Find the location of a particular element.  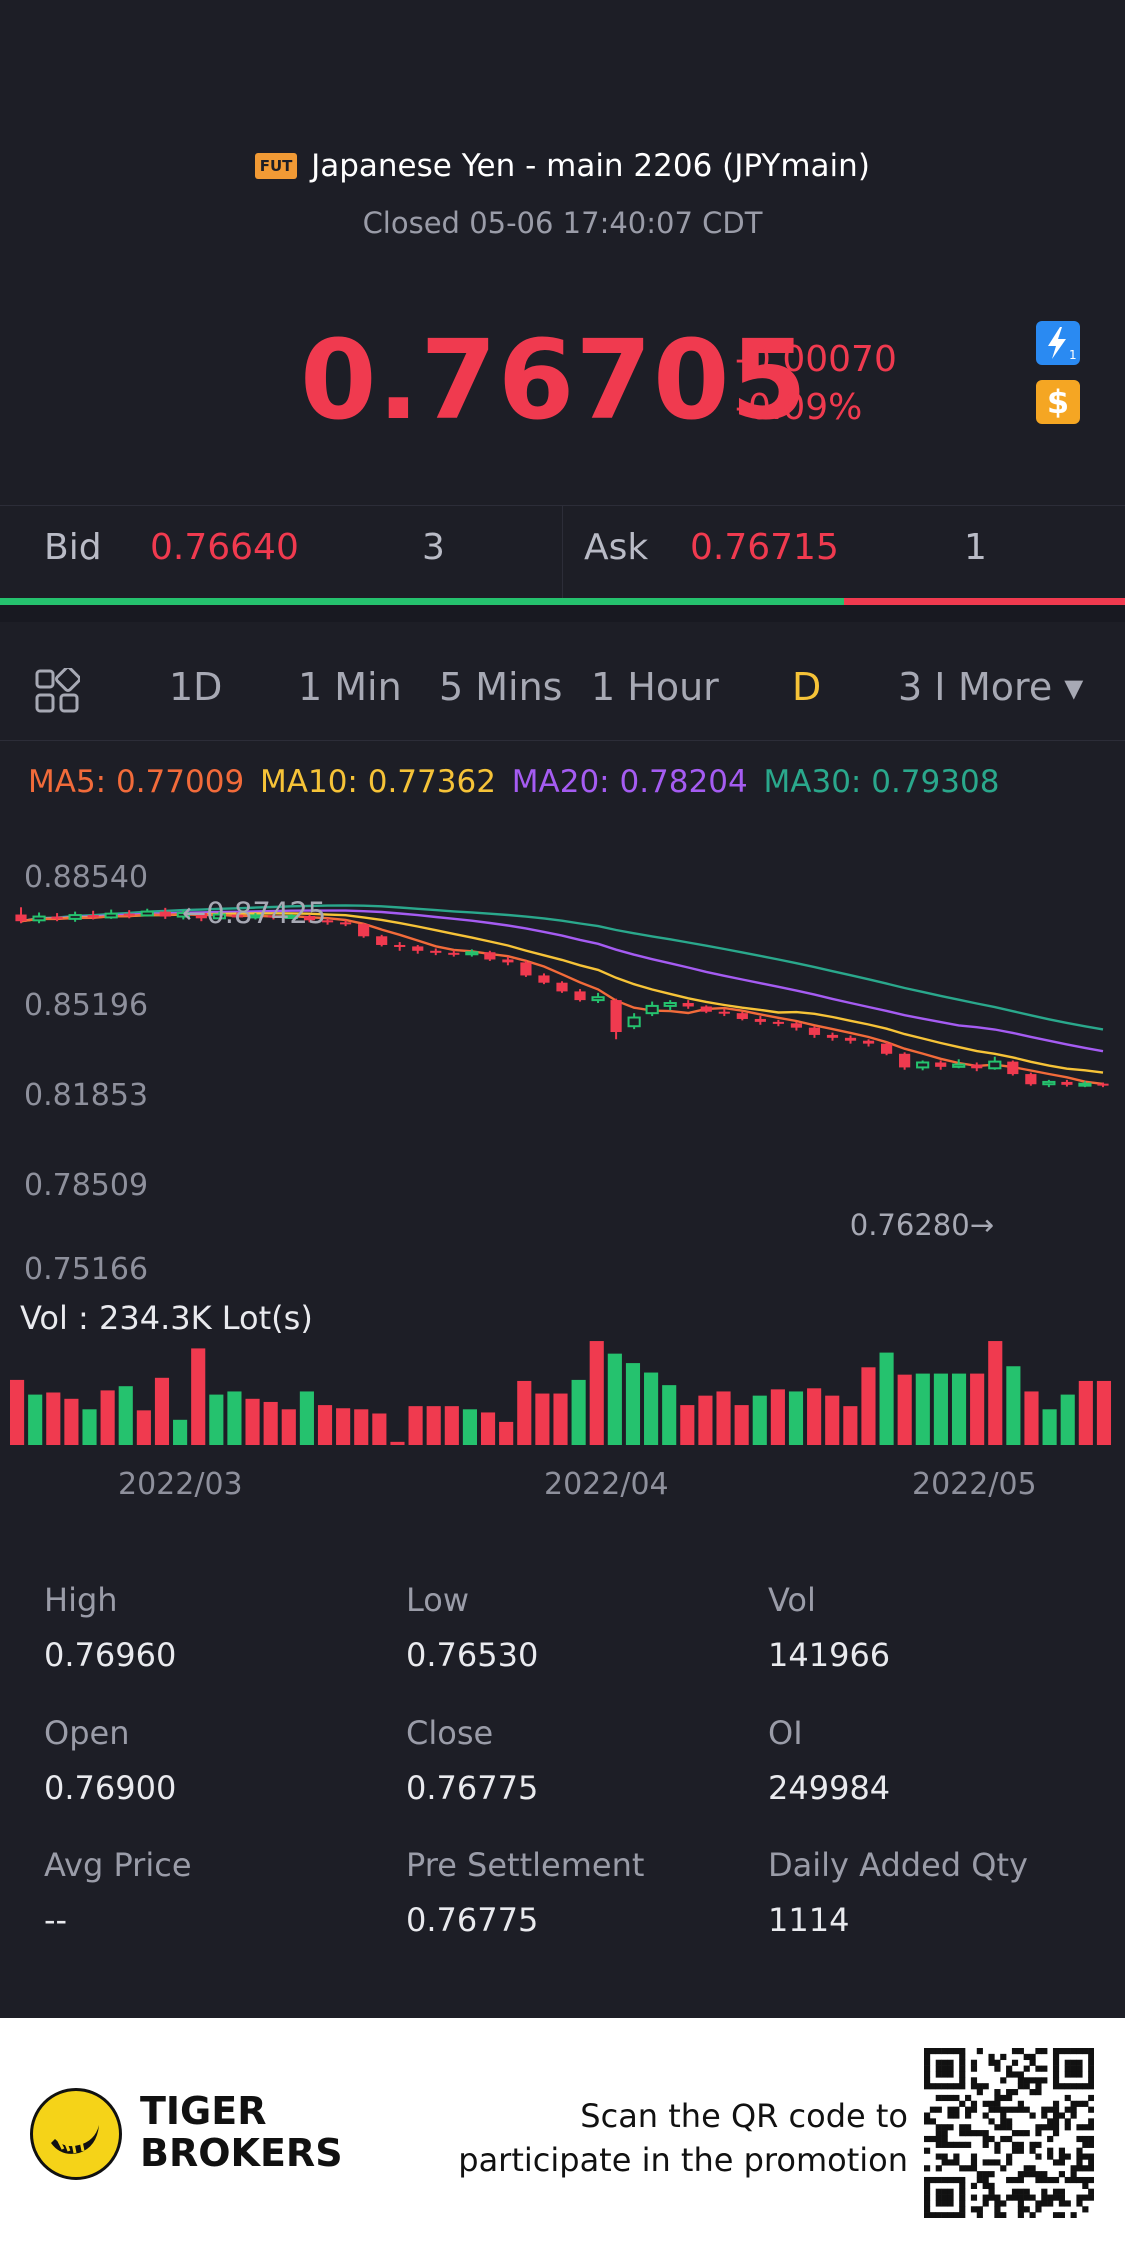

volume-chart is located at coordinates (561, 1393).